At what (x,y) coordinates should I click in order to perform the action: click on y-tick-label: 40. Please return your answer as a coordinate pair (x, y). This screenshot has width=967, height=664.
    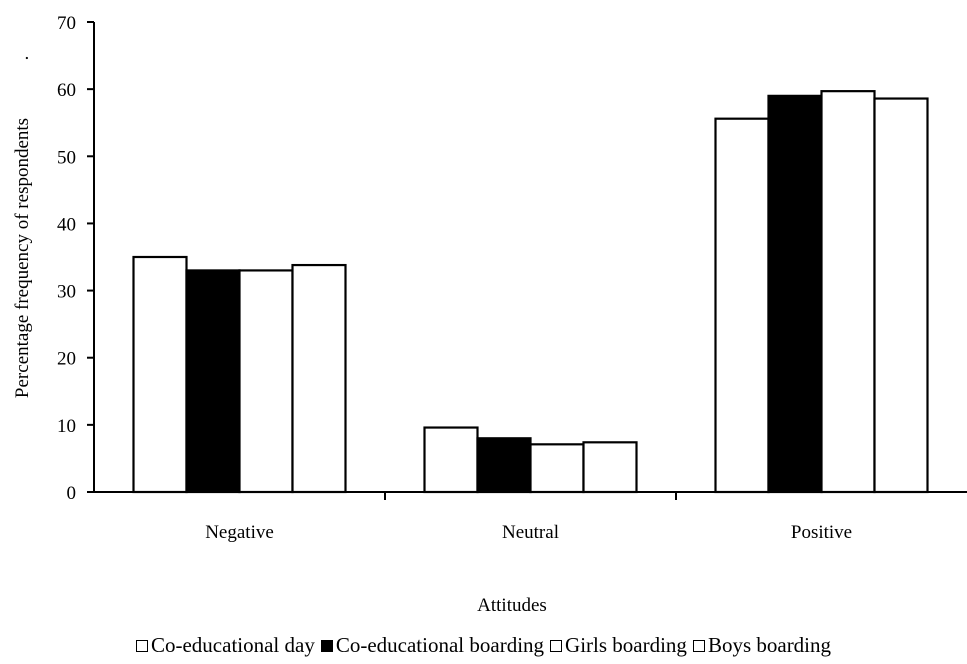
    Looking at the image, I should click on (66, 224).